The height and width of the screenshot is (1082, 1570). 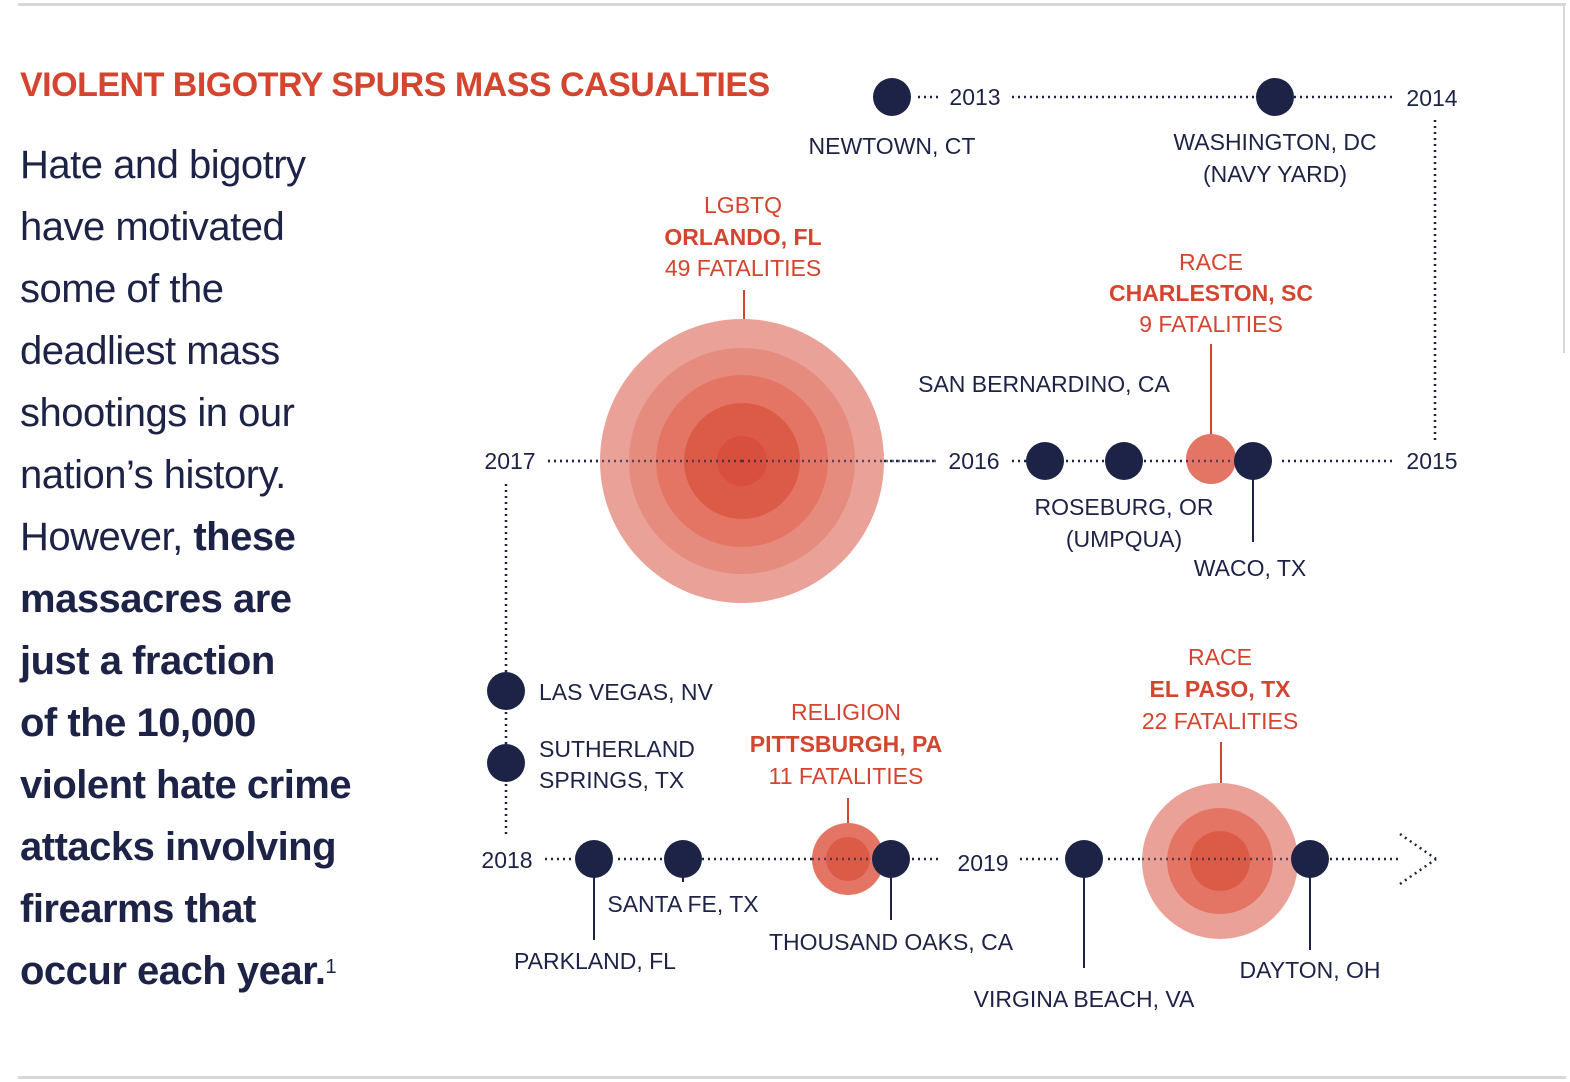 What do you see at coordinates (891, 859) in the screenshot?
I see `thousand-oaks-dot` at bounding box center [891, 859].